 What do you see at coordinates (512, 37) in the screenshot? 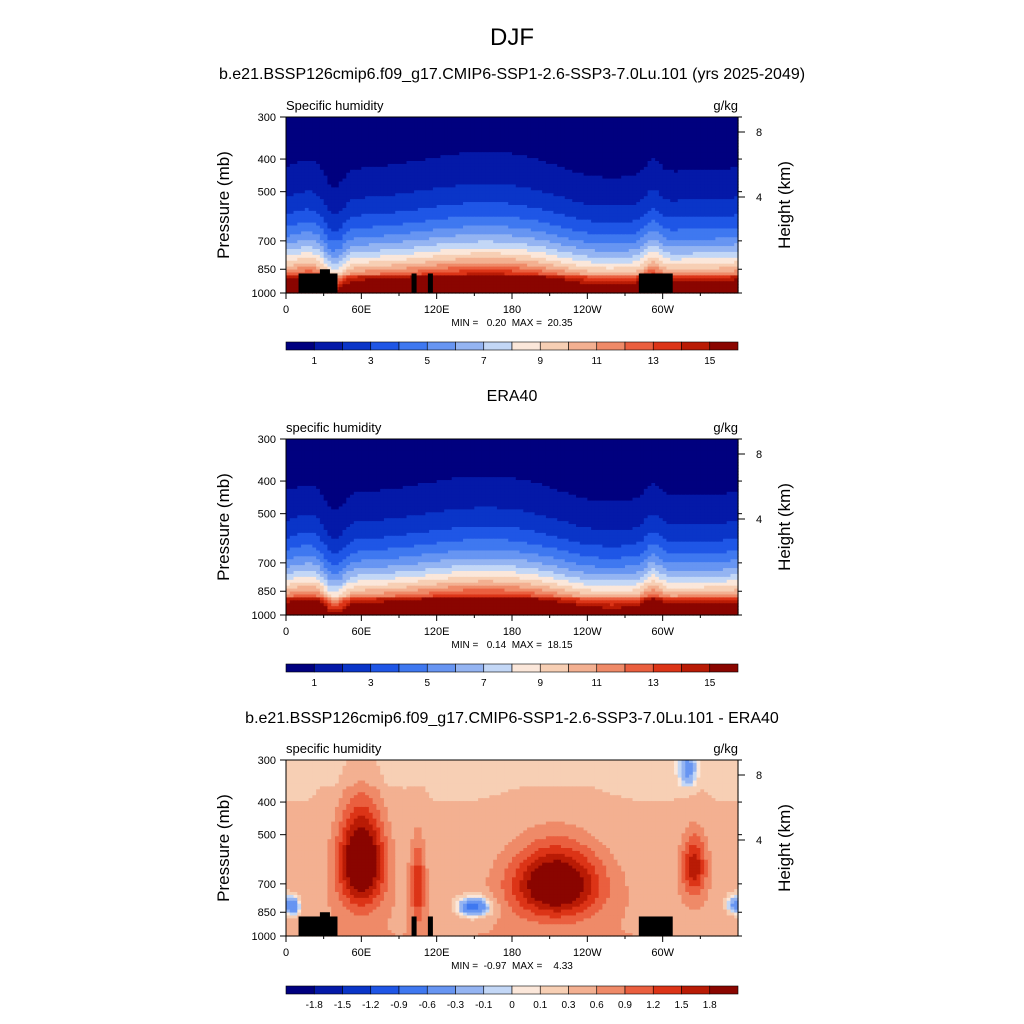
I see `figure-title: DJF` at bounding box center [512, 37].